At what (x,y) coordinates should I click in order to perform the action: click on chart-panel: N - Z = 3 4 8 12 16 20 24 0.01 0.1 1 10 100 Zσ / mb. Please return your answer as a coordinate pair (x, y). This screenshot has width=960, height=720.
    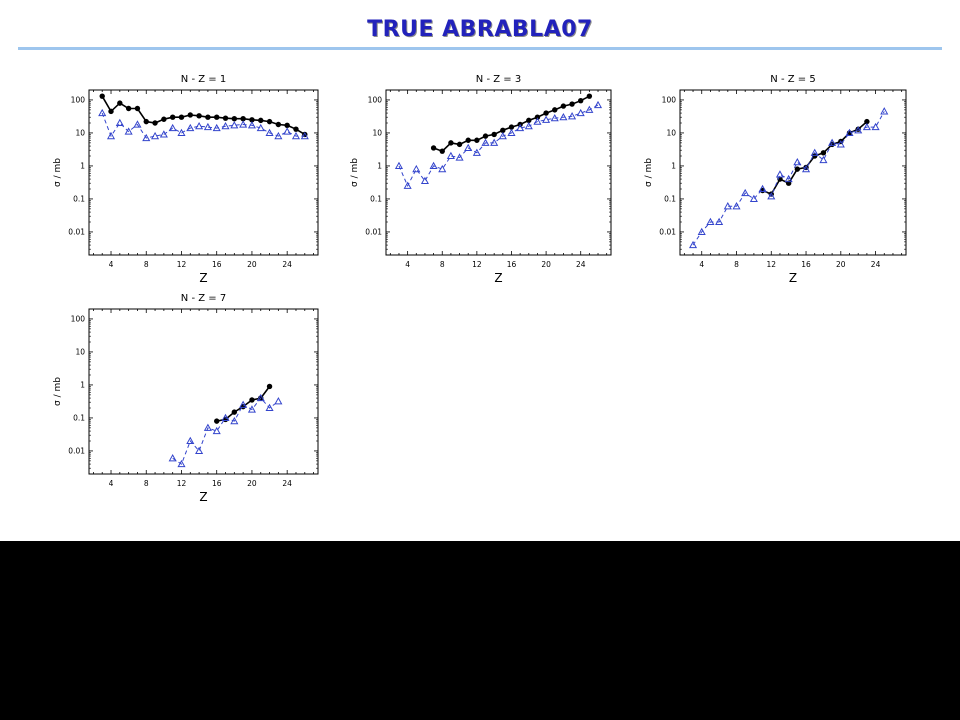
    Looking at the image, I should click on (481, 179).